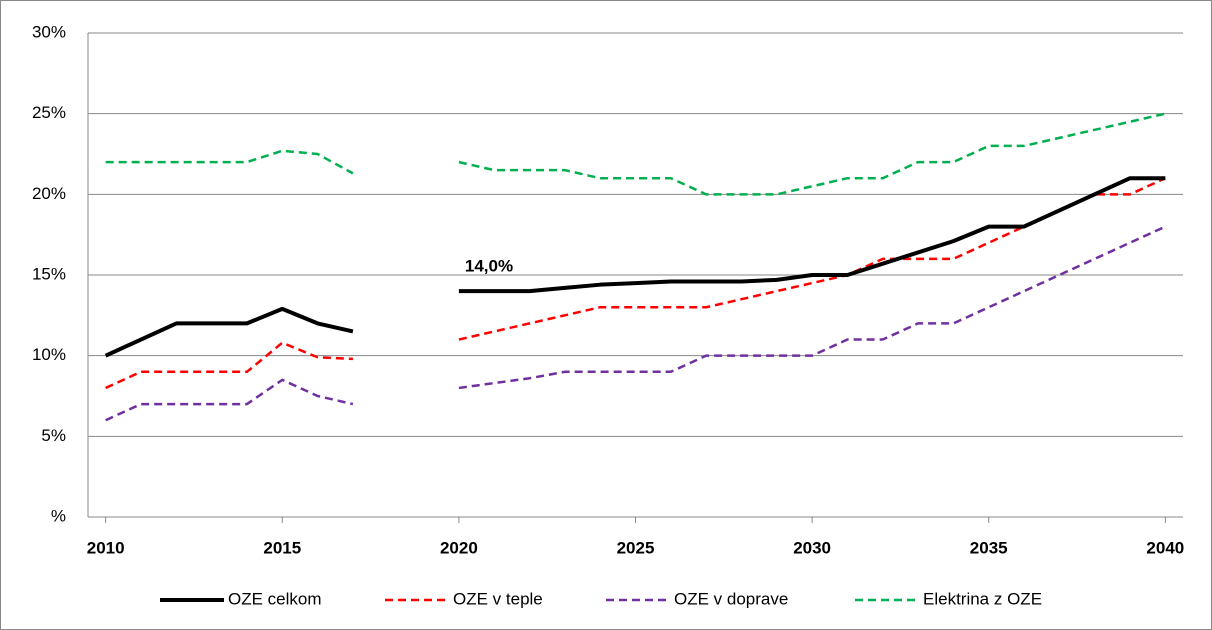  Describe the element at coordinates (812, 547) in the screenshot. I see `x-tick-label: 2030` at that location.